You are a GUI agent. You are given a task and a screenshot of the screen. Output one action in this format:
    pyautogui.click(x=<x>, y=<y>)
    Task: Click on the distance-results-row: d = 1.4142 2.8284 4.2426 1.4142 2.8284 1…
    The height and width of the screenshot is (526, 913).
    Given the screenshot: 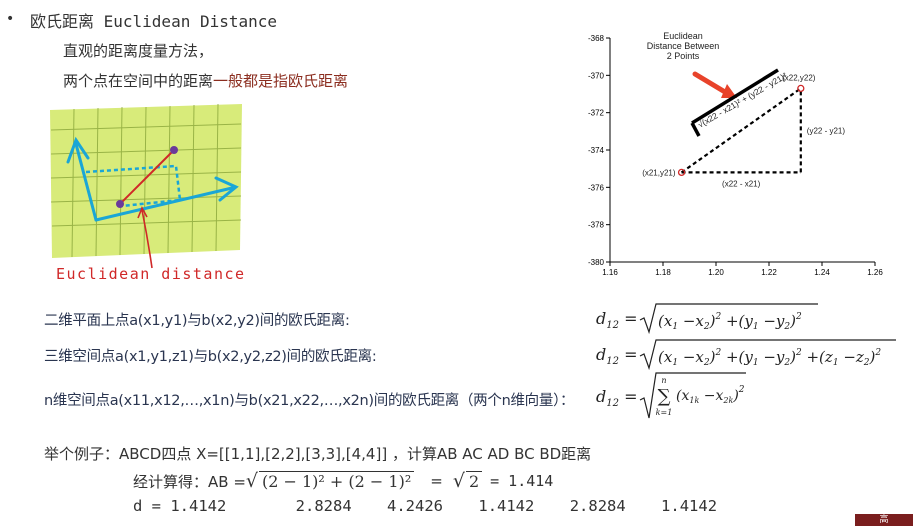 What is the action you would take?
    pyautogui.click(x=425, y=506)
    